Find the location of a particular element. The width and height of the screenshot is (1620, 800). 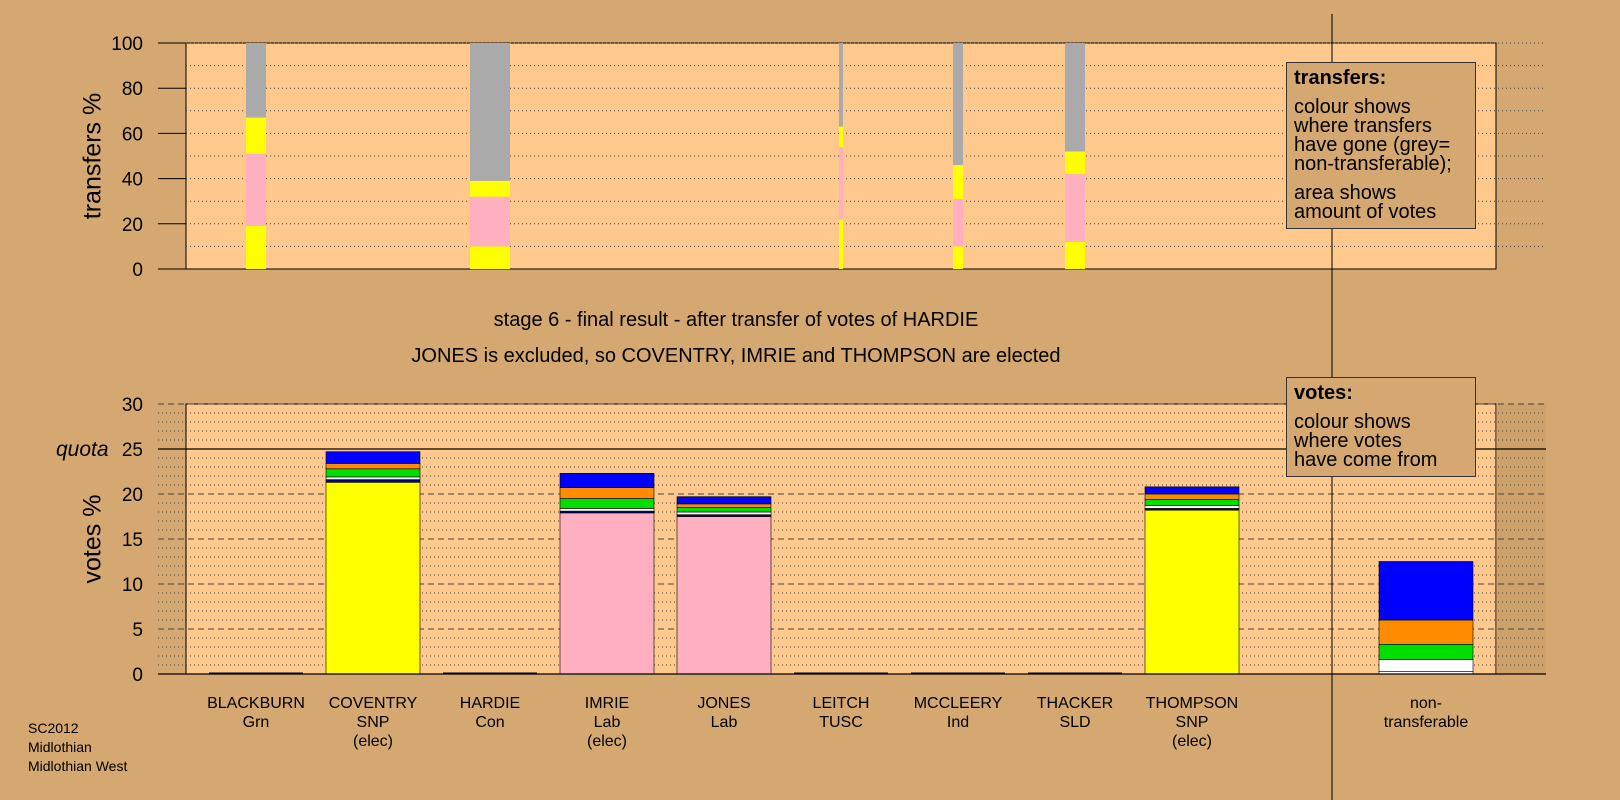

footer-ward: Midlothian West is located at coordinates (78, 766).